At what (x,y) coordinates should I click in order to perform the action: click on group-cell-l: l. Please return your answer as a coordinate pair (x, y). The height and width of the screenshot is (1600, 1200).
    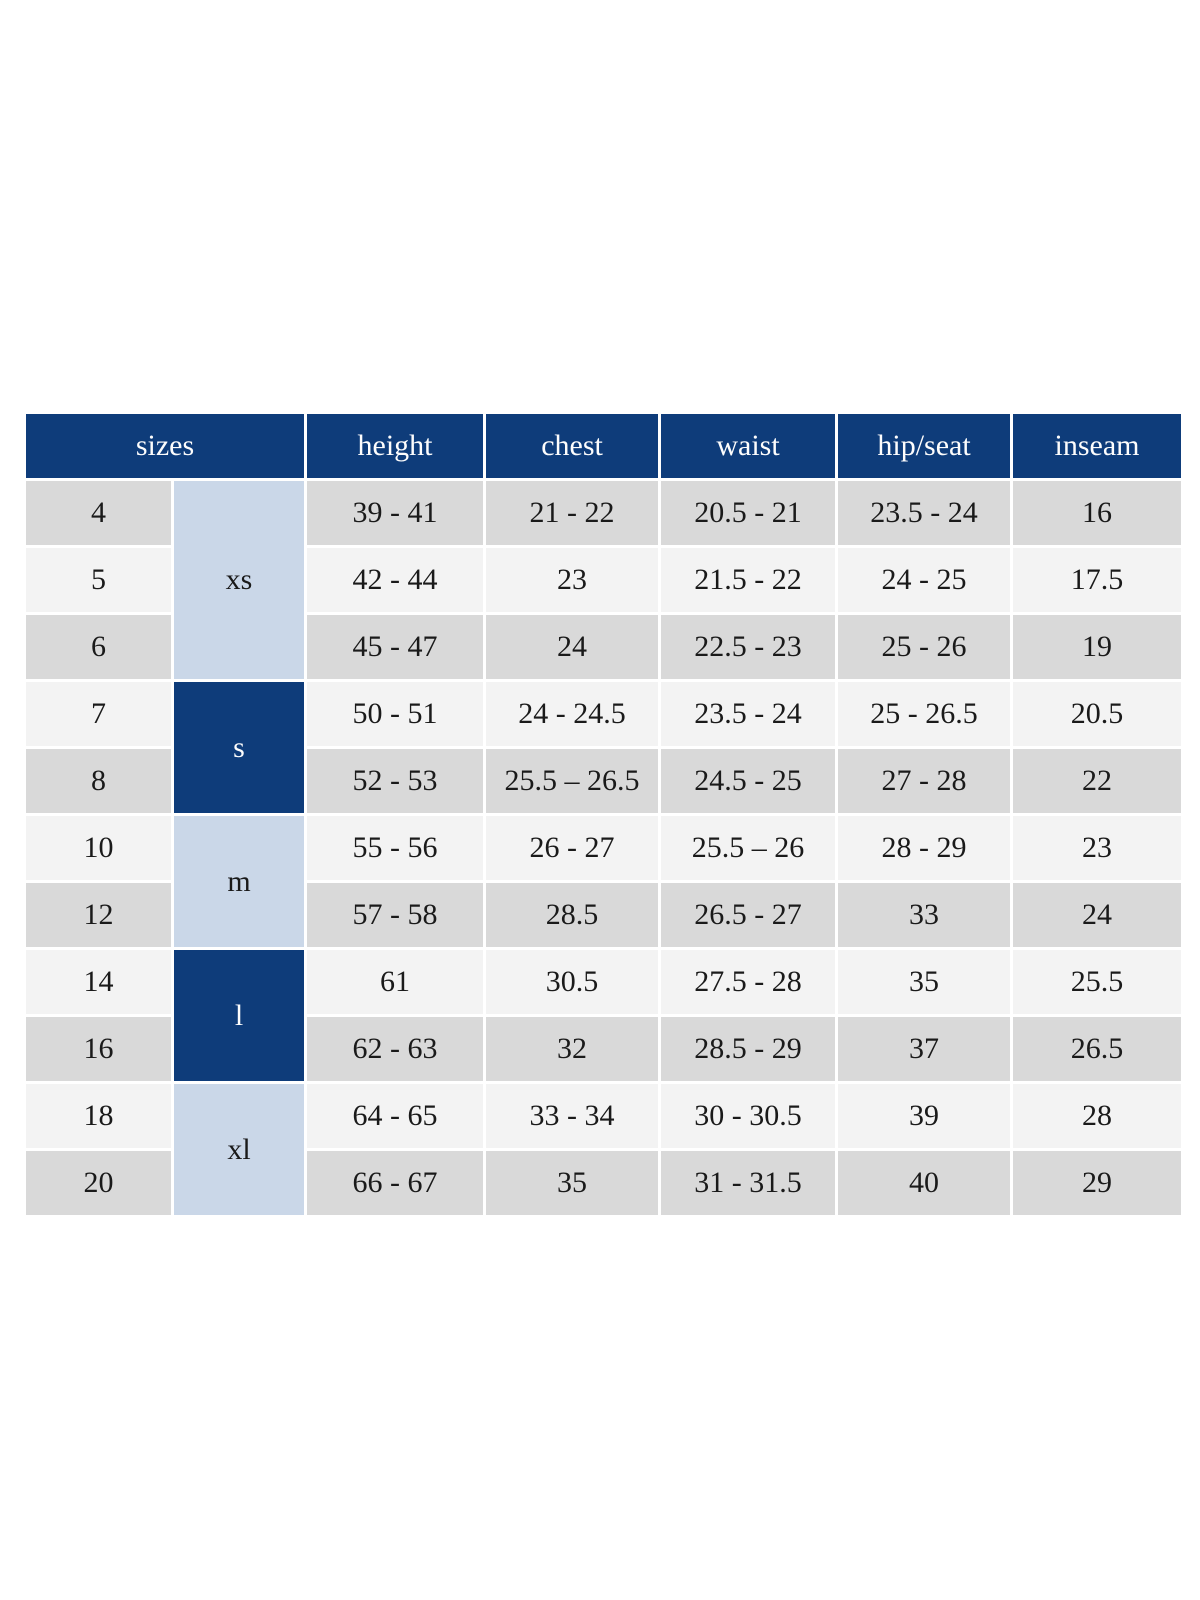
    Looking at the image, I should click on (239, 1015).